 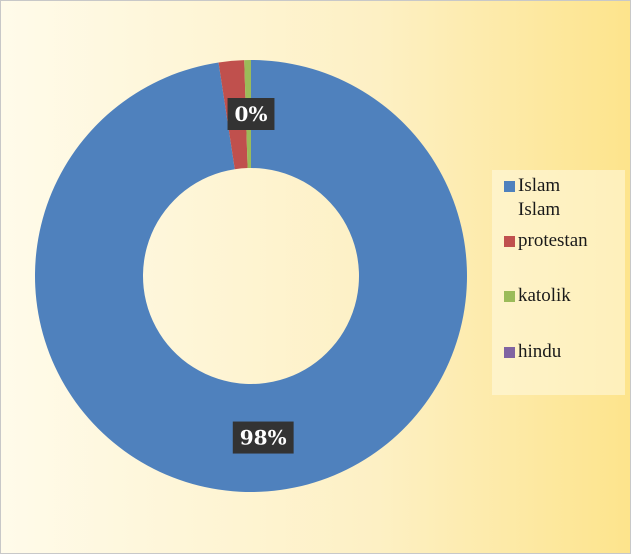 I want to click on legend-label: Islam Islam, so click(x=539, y=197).